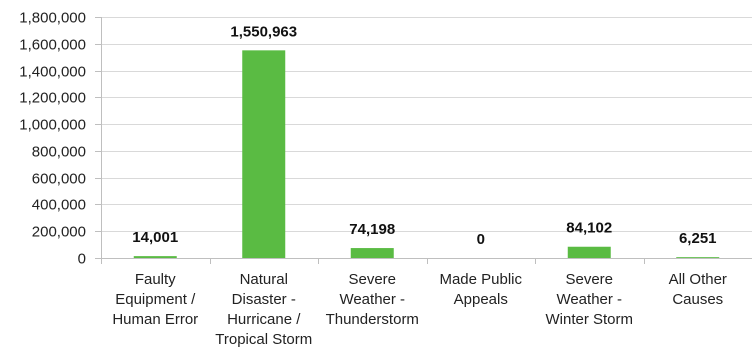  Describe the element at coordinates (372, 229) in the screenshot. I see `data-label: 74,198` at that location.